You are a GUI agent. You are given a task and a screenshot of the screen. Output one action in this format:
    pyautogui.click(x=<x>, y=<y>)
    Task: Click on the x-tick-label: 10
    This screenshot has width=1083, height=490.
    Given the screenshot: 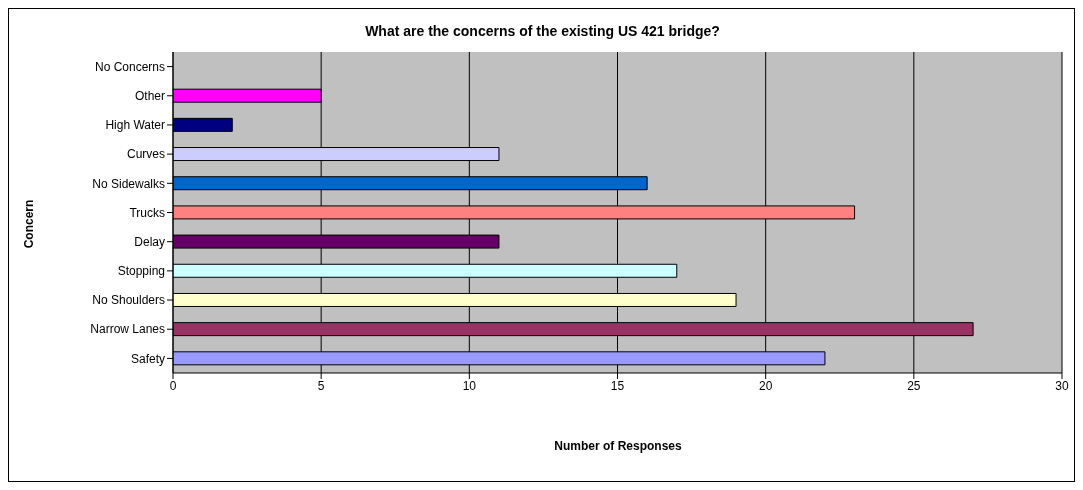 What is the action you would take?
    pyautogui.click(x=469, y=385)
    